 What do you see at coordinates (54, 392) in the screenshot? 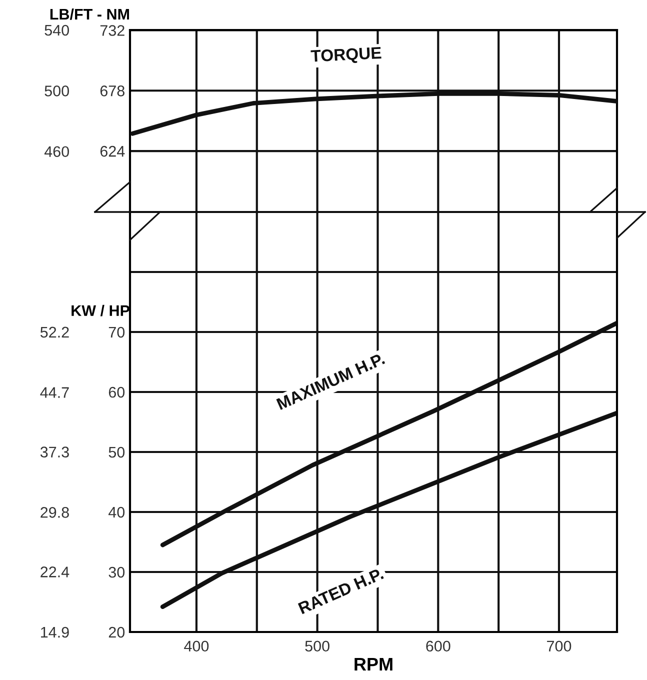
I see `y2-tick-label: 44.7` at bounding box center [54, 392].